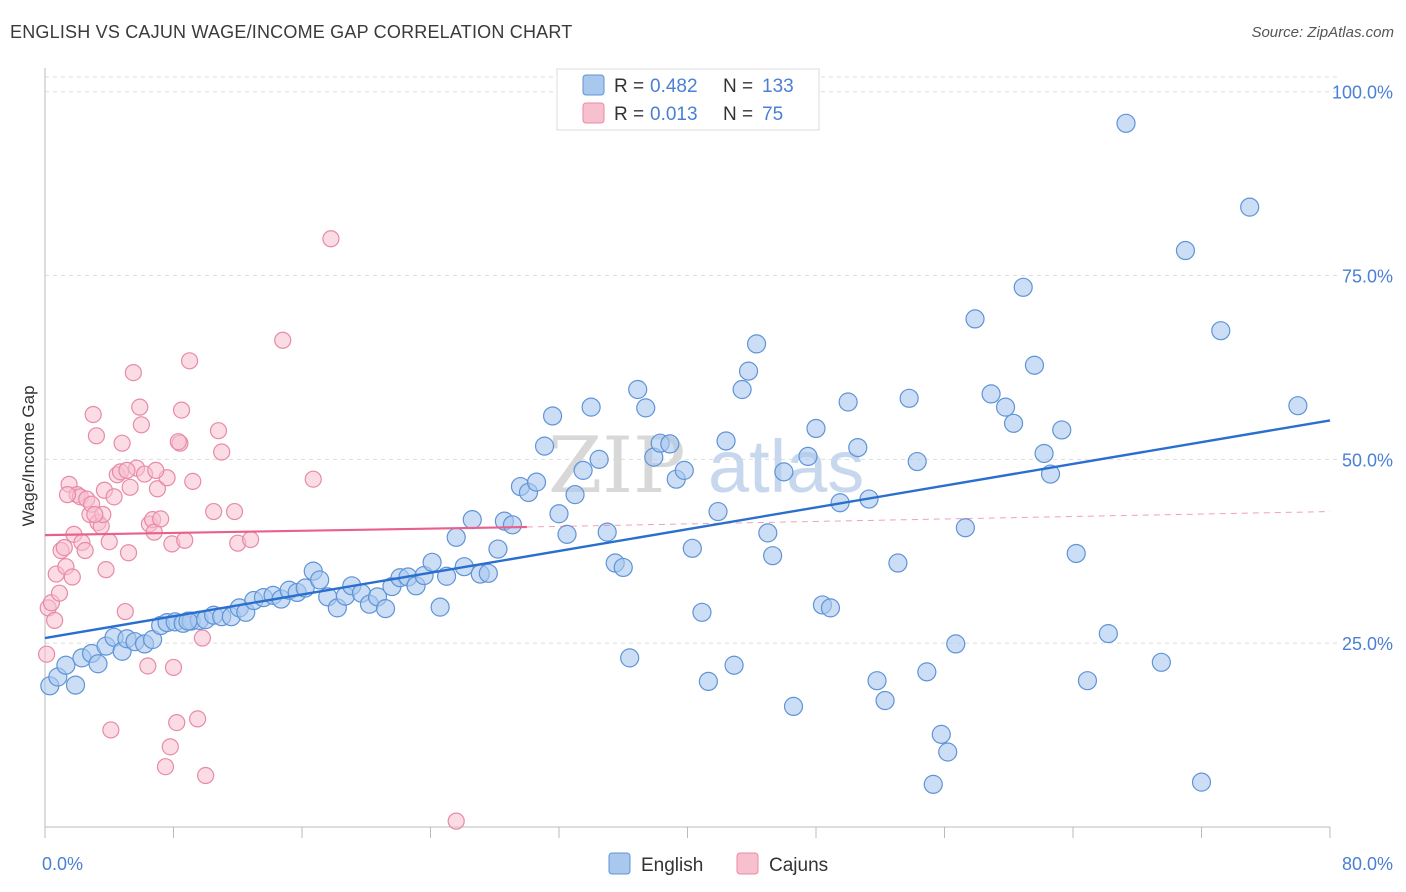 The image size is (1406, 892). I want to click on stats-legend: R = 0.482 N = 133 R = 0.013 N = 75, so click(688, 99).